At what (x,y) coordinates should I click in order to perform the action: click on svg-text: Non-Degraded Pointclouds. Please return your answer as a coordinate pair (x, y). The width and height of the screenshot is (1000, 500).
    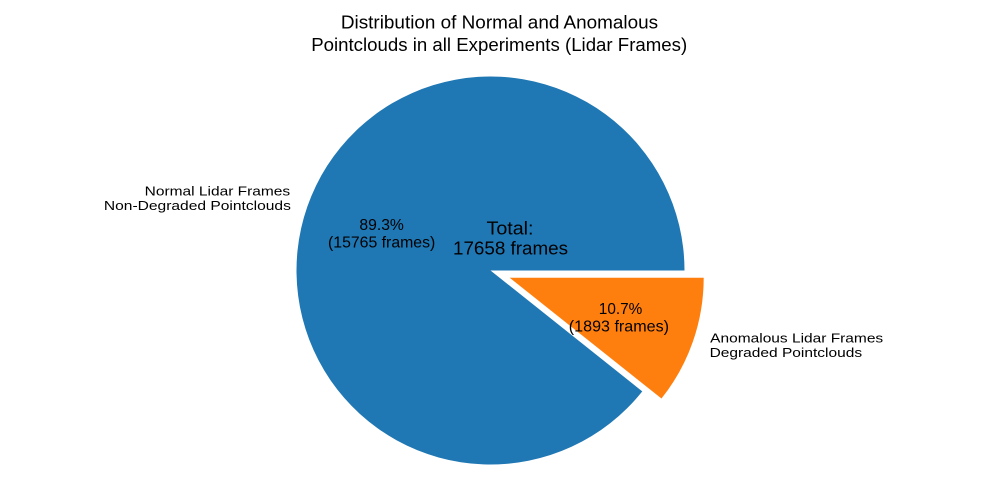
    Looking at the image, I should click on (198, 205).